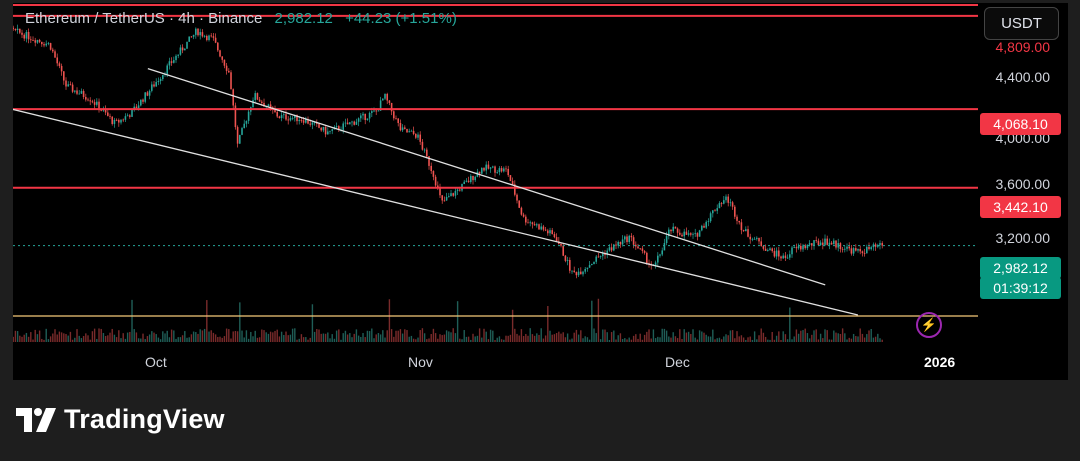 The width and height of the screenshot is (1080, 461). I want to click on lightning-icon: ⚡, so click(929, 325).